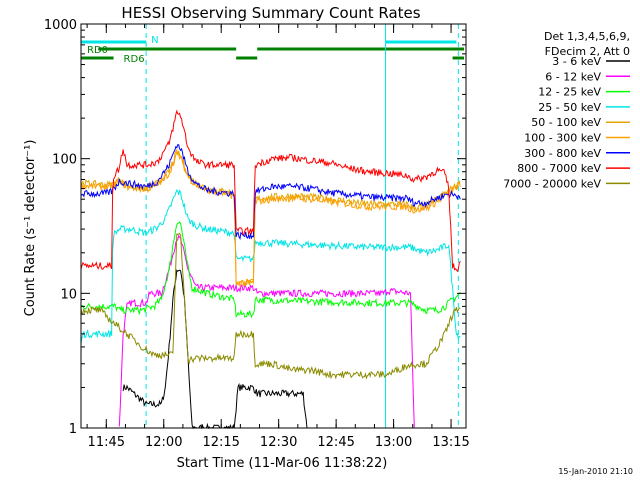 Image resolution: width=640 pixels, height=480 pixels. What do you see at coordinates (562, 153) in the screenshot?
I see `legend-label: 300 - 800 keV` at bounding box center [562, 153].